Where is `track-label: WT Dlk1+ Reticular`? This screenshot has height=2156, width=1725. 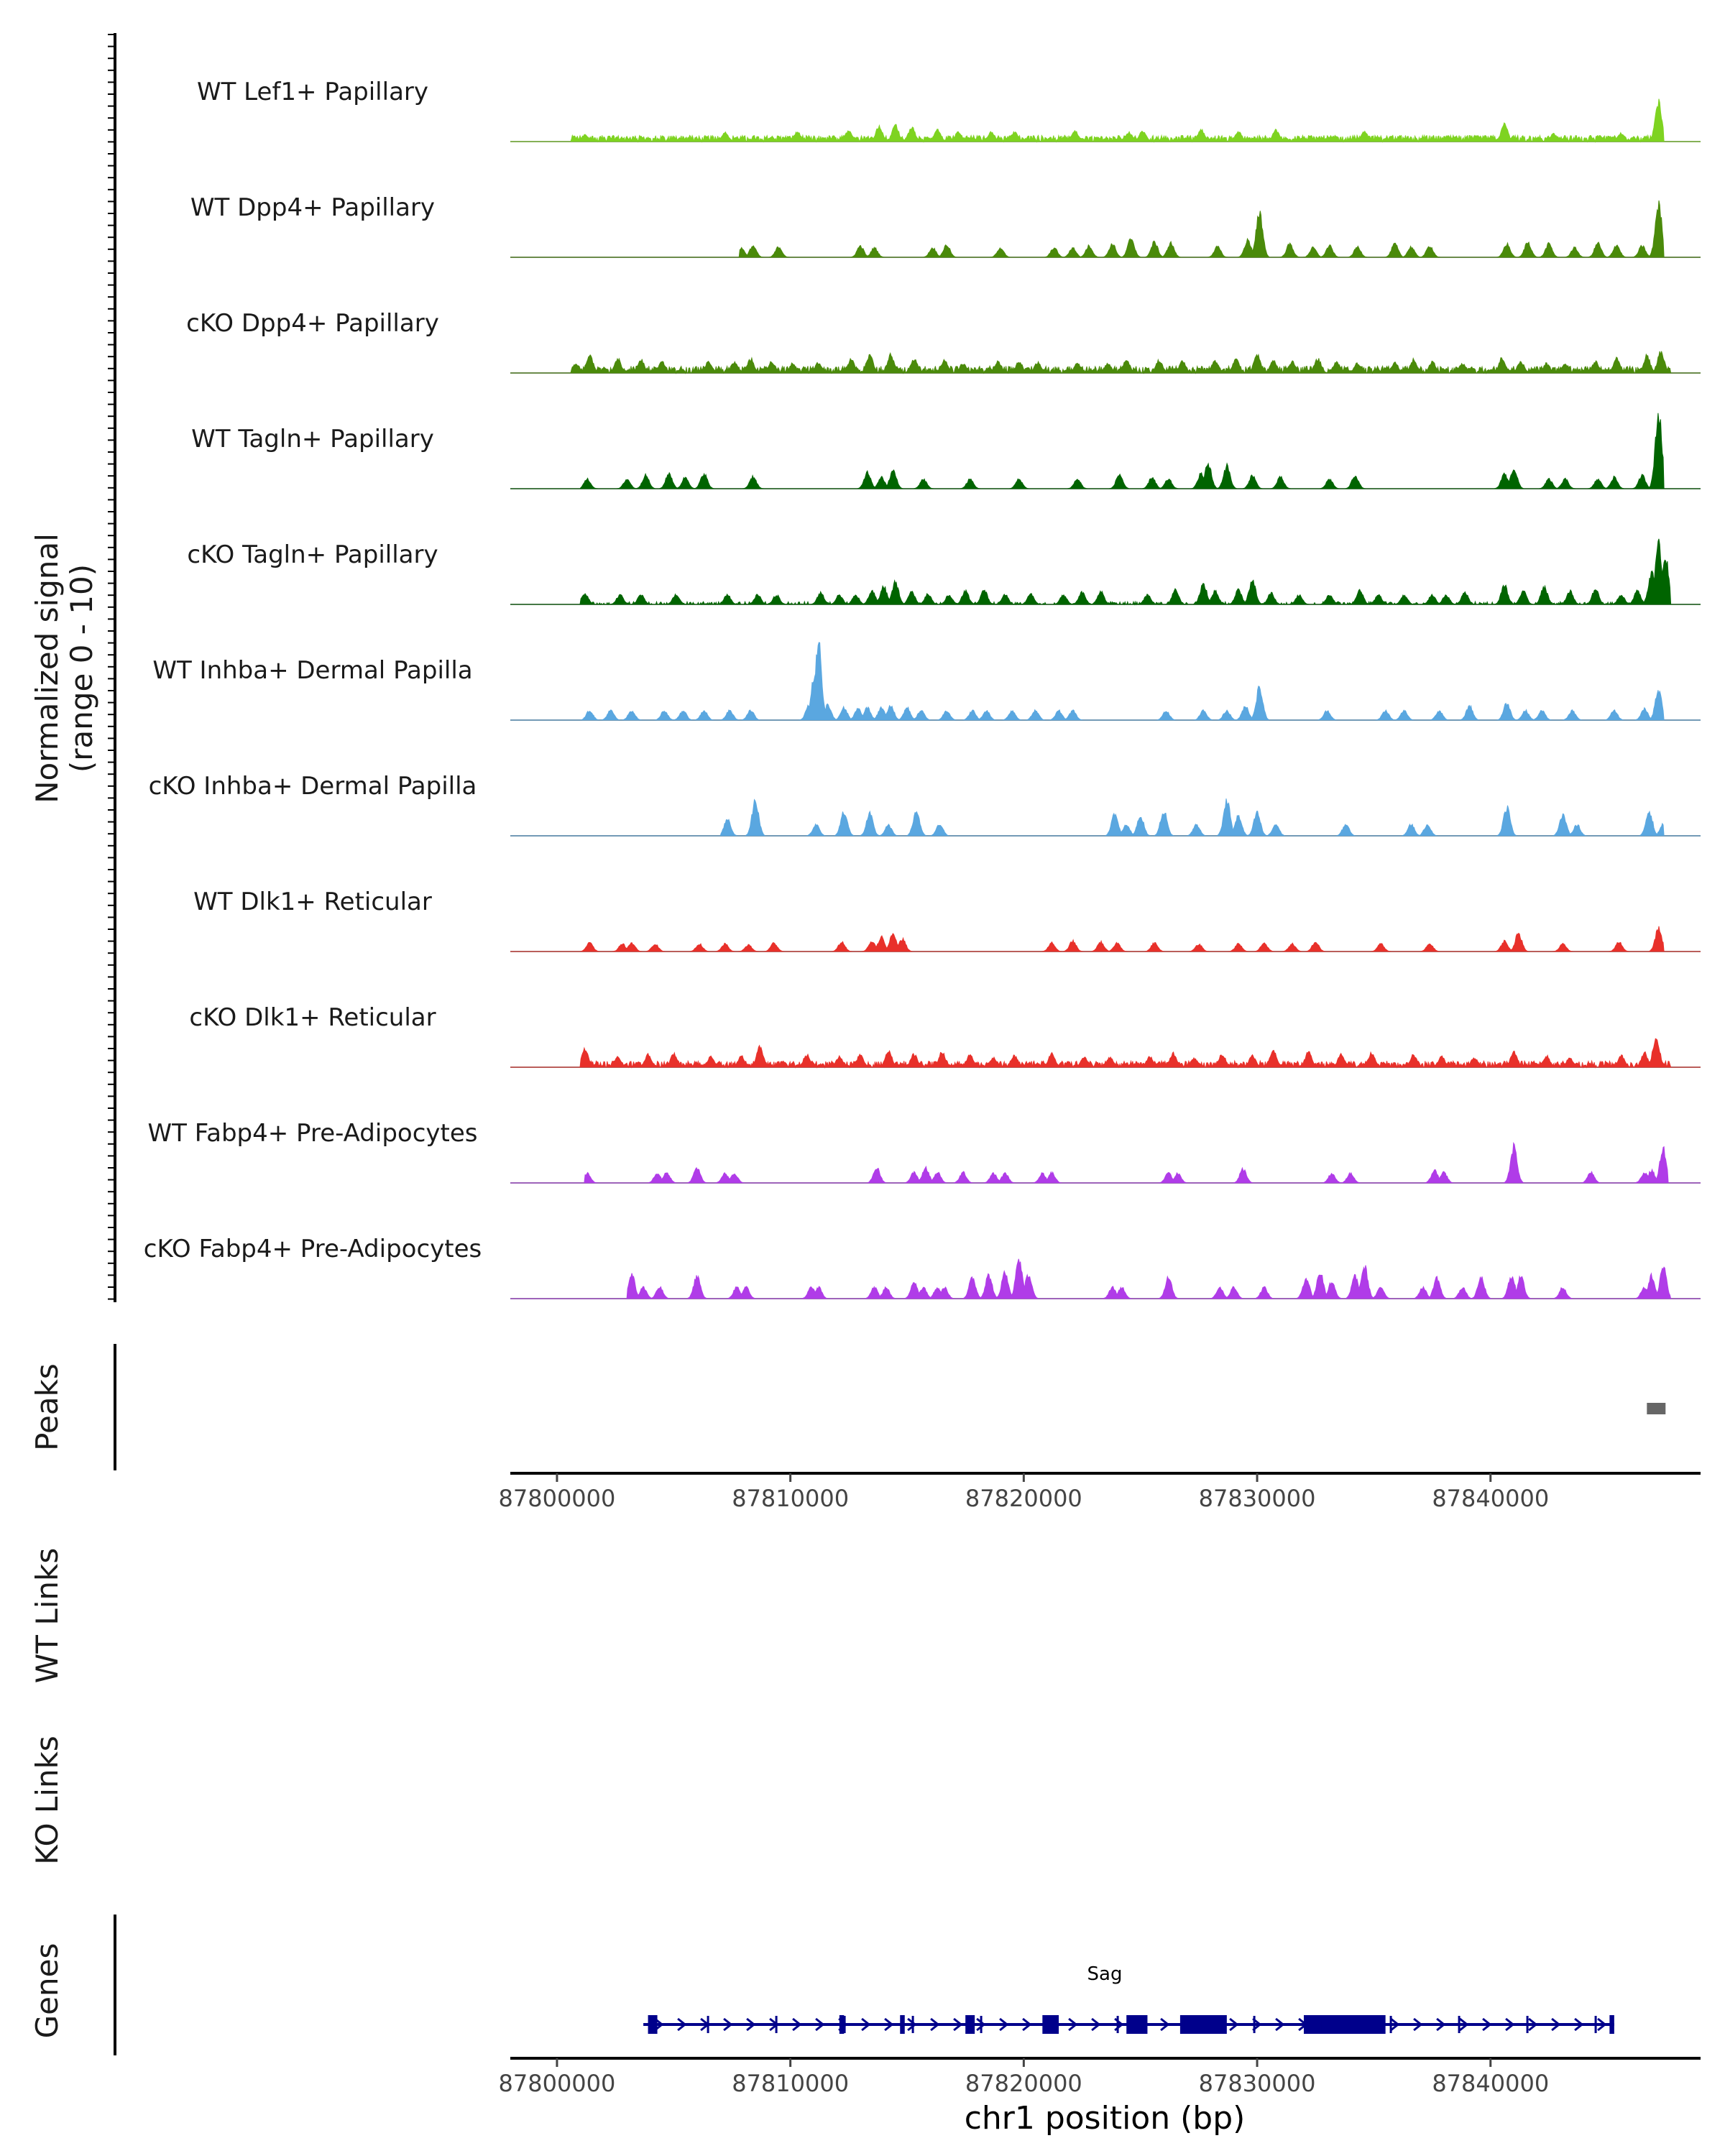 track-label: WT Dlk1+ Reticular is located at coordinates (312, 902).